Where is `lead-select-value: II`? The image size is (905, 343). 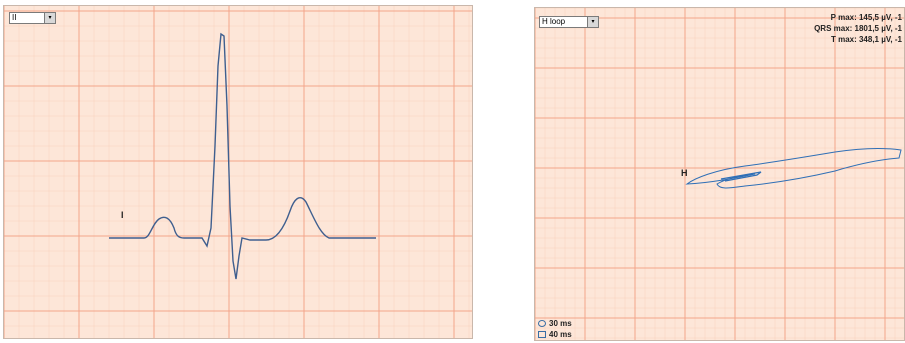
lead-select-value: II is located at coordinates (14, 17).